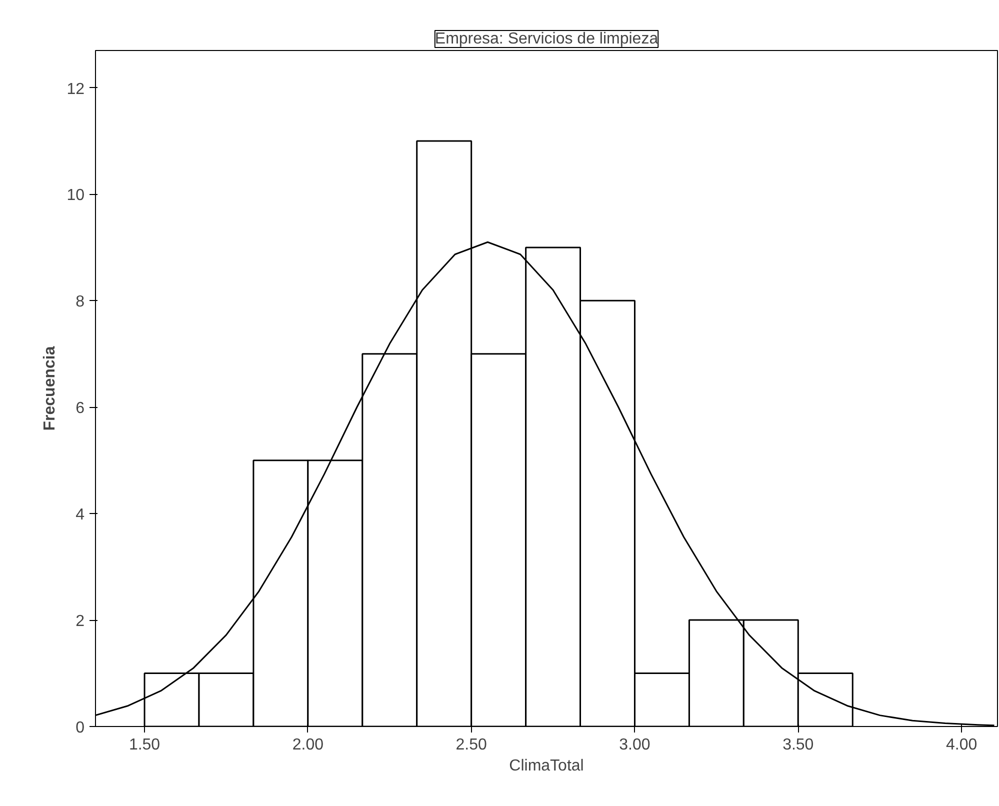 The image size is (999, 806). Describe the element at coordinates (634, 745) in the screenshot. I see `x-tick-label: 3.00` at that location.